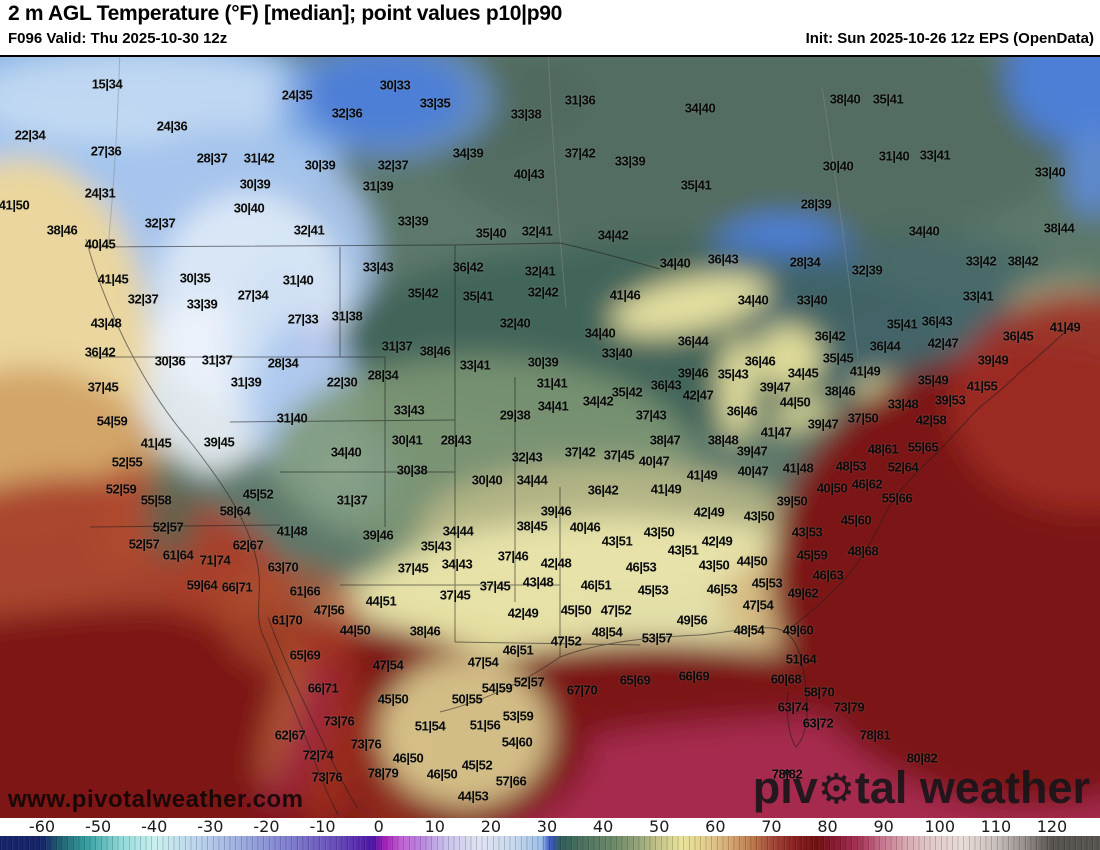  Describe the element at coordinates (532, 526) in the screenshot. I see `point-value-label: 38|45` at that location.